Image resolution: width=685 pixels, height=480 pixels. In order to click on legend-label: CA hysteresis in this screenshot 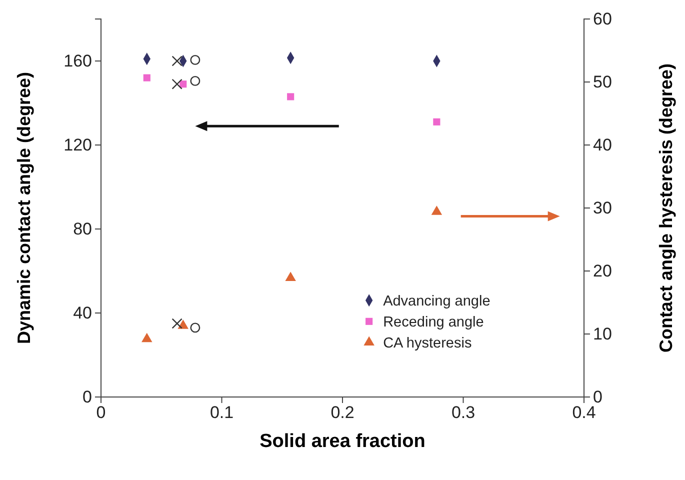, I will do `click(427, 343)`.